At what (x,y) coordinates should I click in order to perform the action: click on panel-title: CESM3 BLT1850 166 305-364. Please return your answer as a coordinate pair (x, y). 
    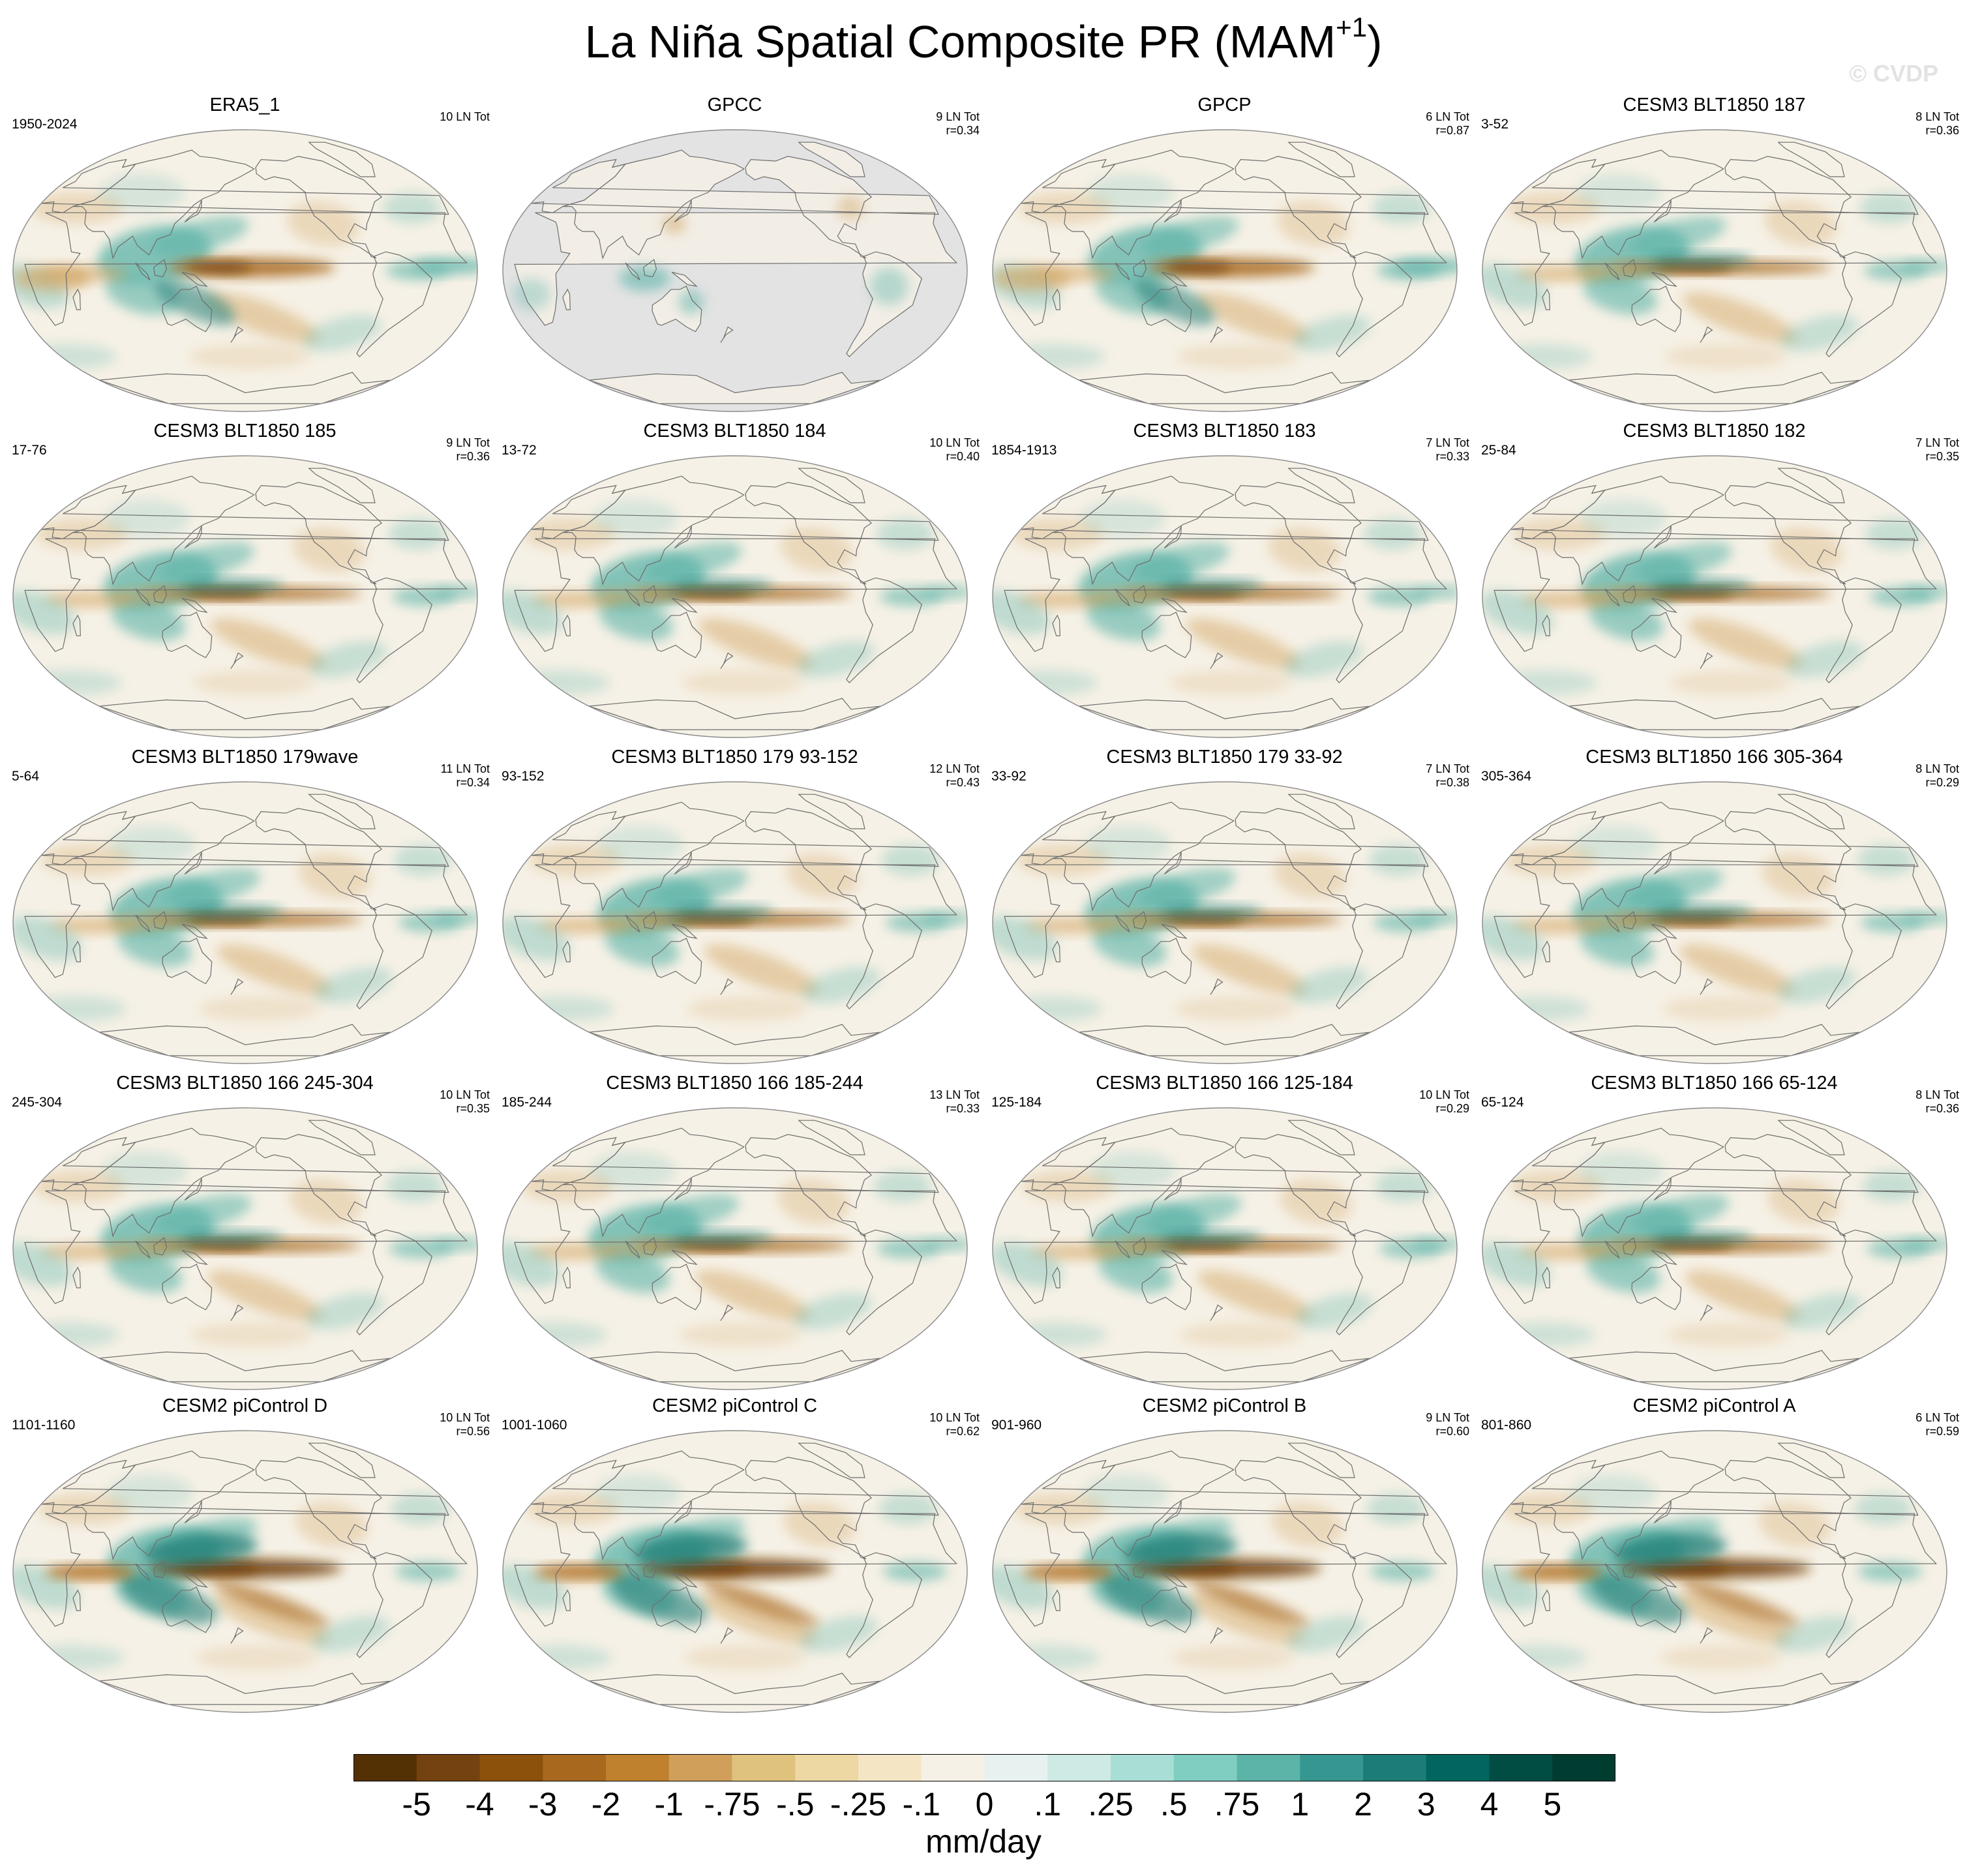
    Looking at the image, I should click on (1714, 757).